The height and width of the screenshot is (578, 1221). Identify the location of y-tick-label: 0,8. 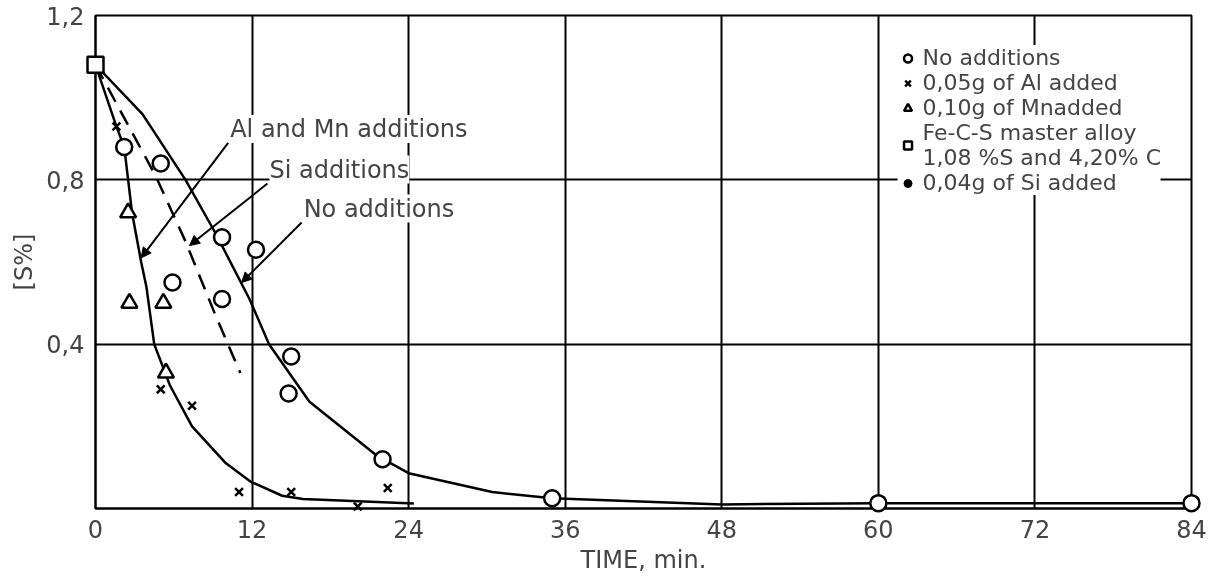
(65, 180).